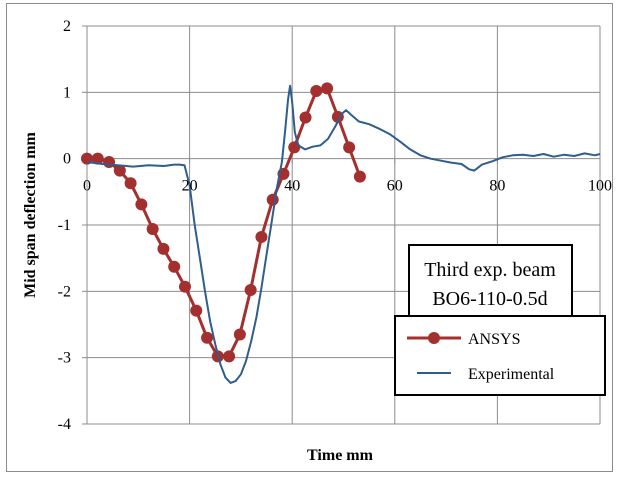 The width and height of the screenshot is (622, 477). Describe the element at coordinates (87, 186) in the screenshot. I see `x-tick-label: 0` at that location.